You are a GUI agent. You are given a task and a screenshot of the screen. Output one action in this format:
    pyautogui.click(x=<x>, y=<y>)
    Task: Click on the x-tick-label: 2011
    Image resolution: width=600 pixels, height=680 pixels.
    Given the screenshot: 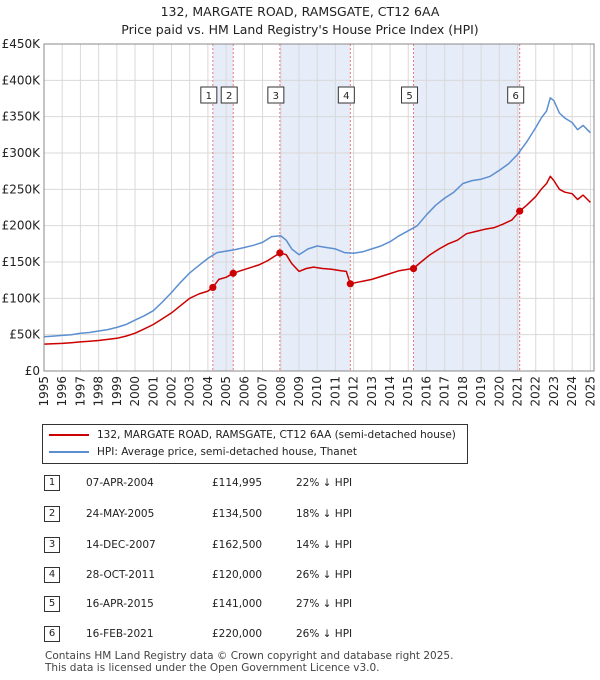 What is the action you would take?
    pyautogui.click(x=335, y=391)
    